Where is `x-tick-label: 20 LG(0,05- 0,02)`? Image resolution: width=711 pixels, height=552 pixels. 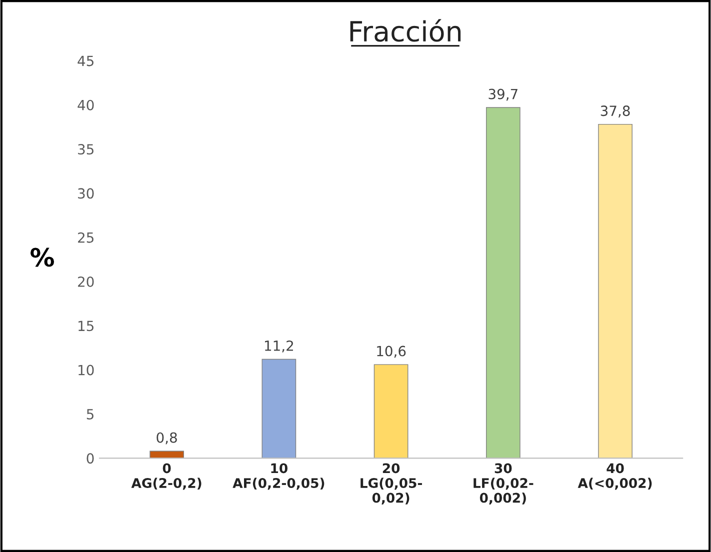
x-tick-label: 20 LG(0,05- 0,02) is located at coordinates (391, 483).